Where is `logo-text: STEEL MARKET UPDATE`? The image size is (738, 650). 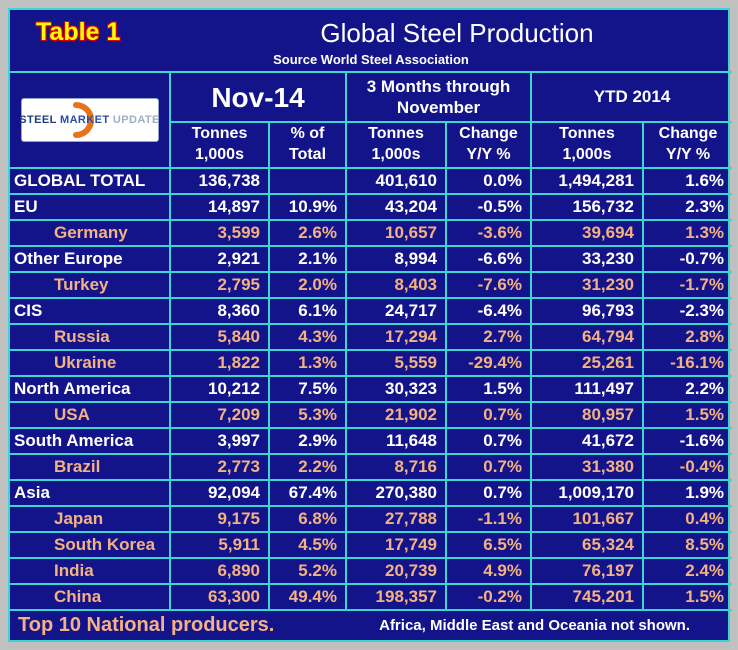
logo-text: STEEL MARKET UPDATE is located at coordinates (89, 120).